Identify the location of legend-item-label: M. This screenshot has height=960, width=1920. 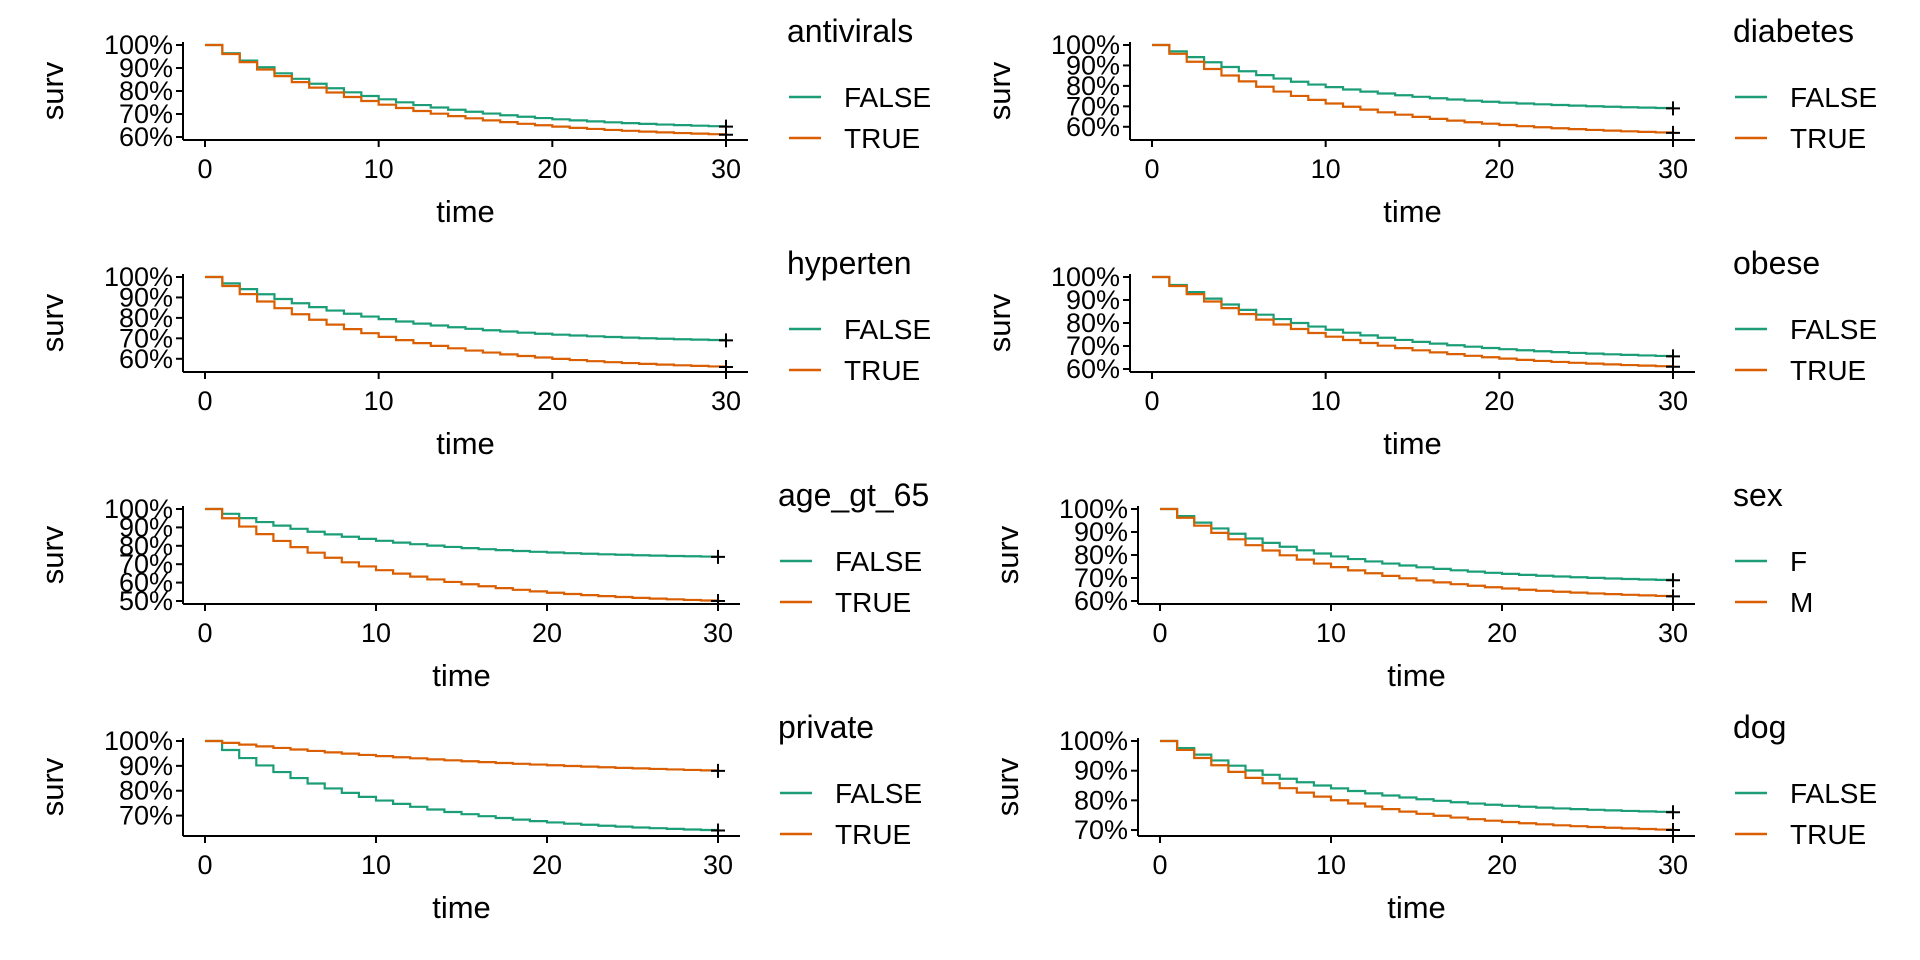
(1801, 602).